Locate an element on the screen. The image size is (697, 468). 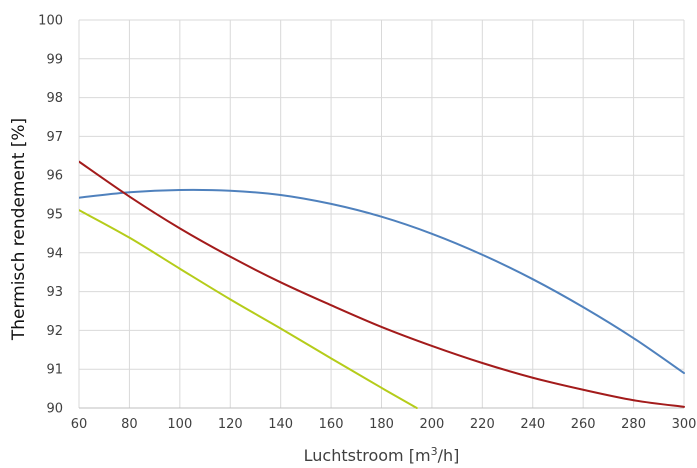
x-axis-title: Luchtstroom [m3/h] is located at coordinates (382, 455).